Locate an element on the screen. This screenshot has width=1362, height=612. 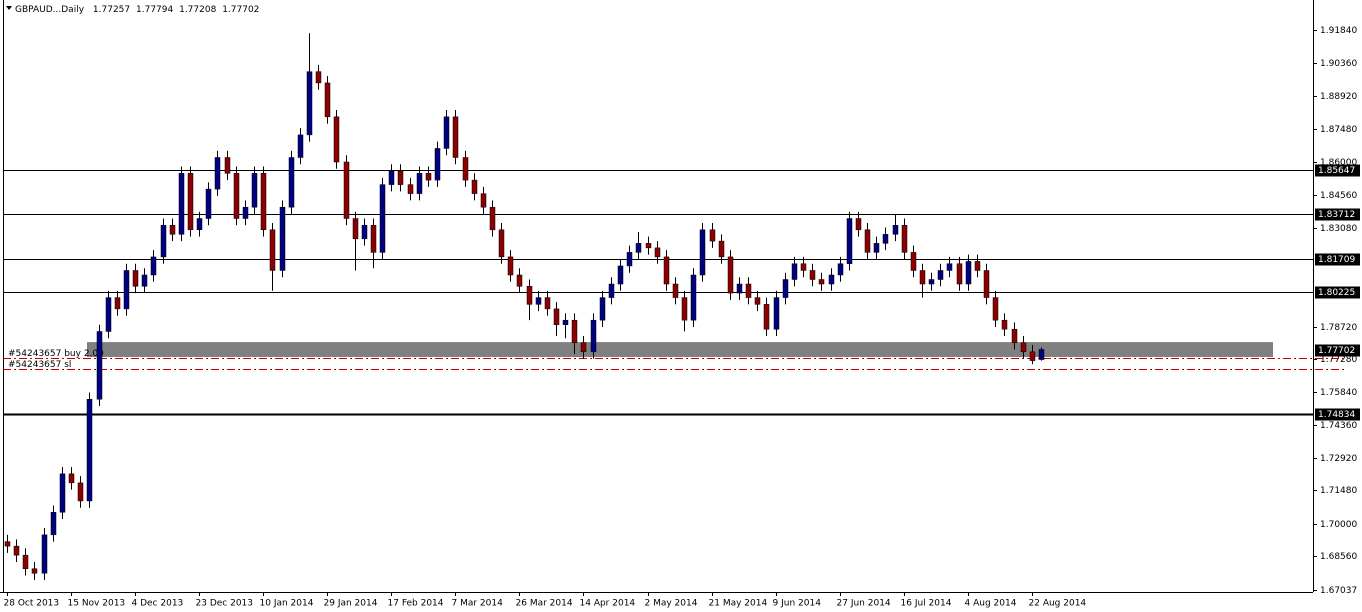
bid-label: 1.77702 is located at coordinates (1336, 351).